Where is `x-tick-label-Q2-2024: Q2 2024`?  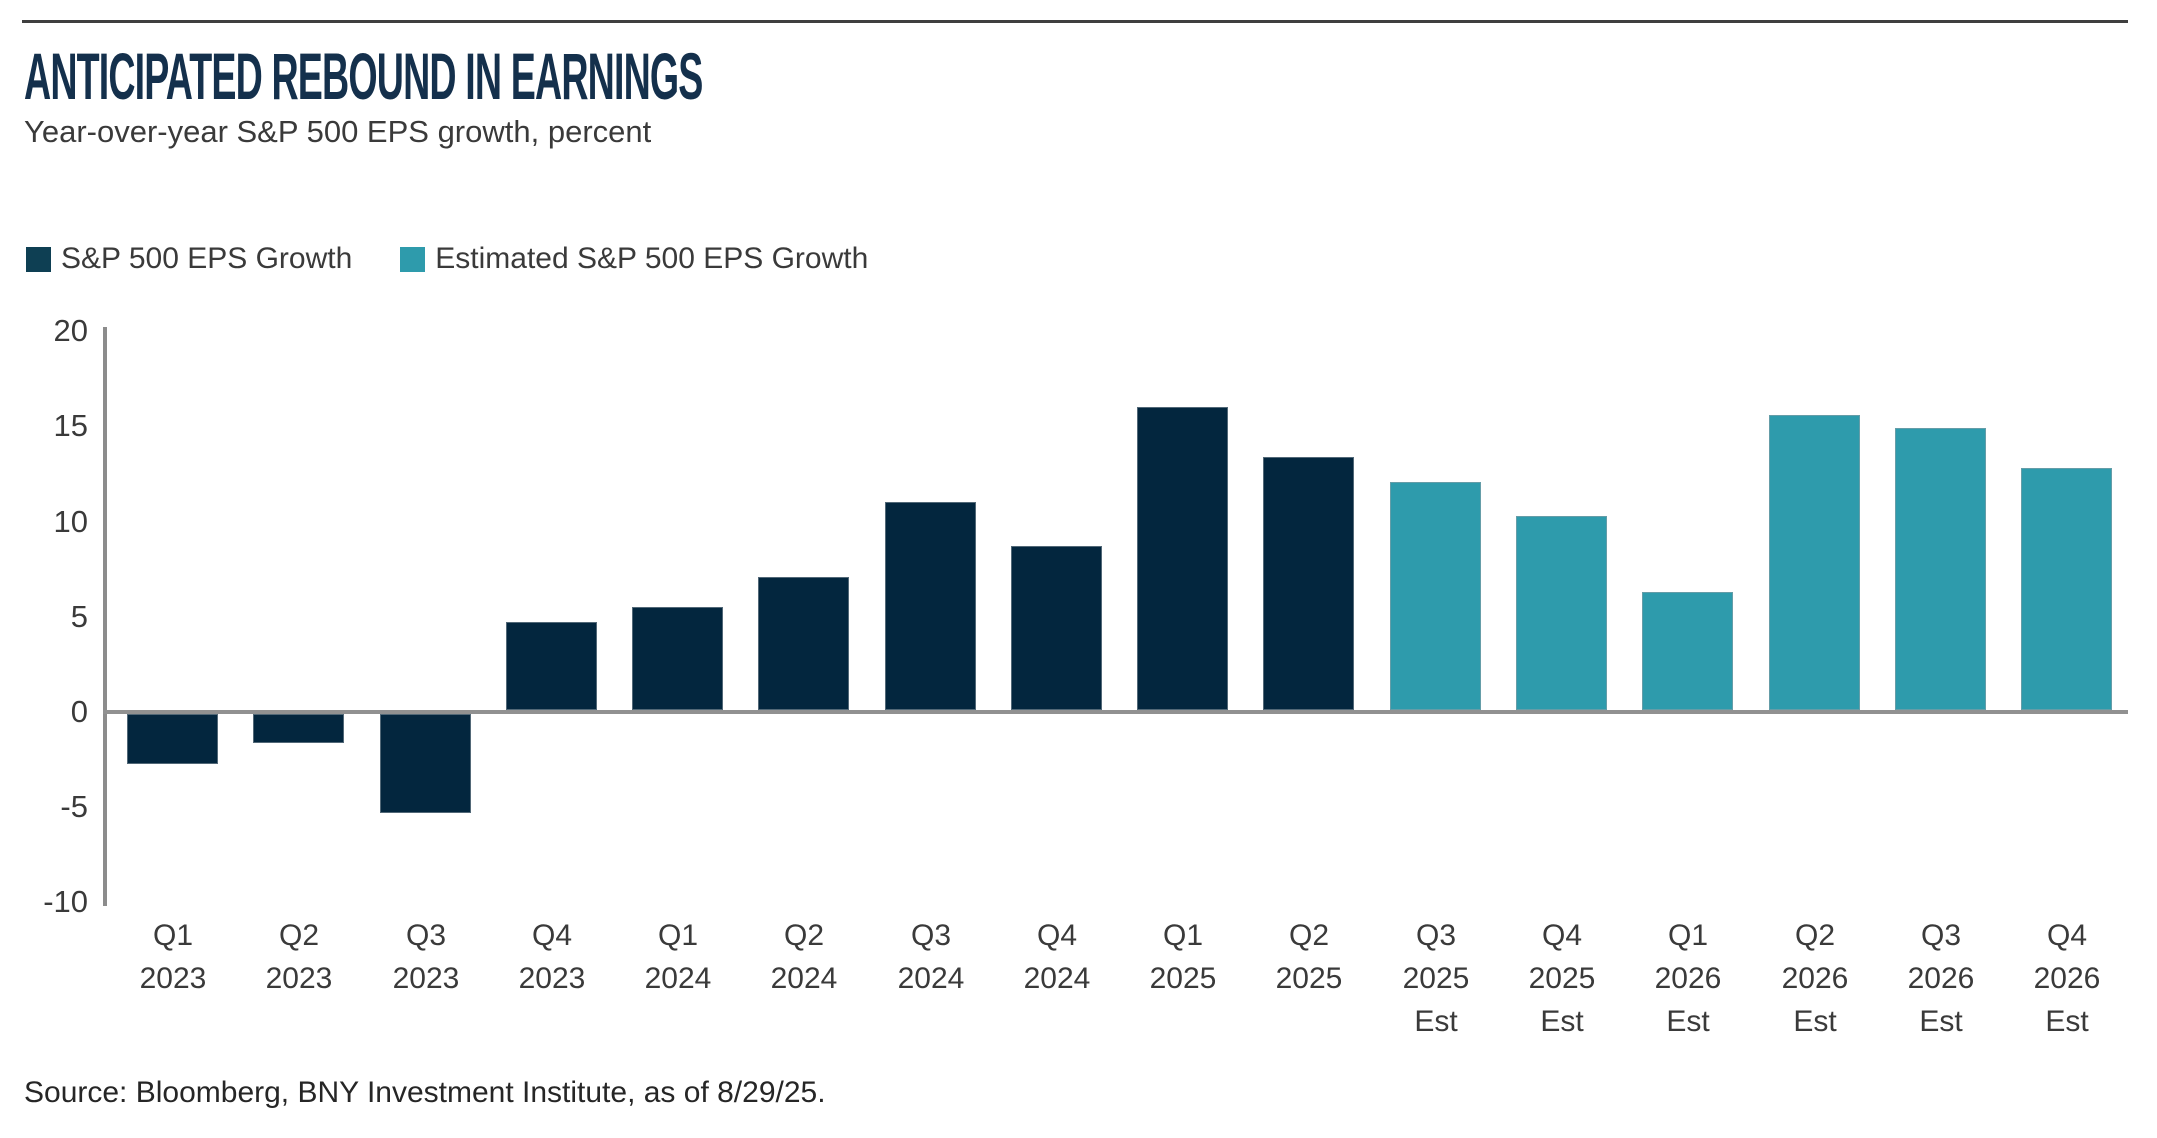 x-tick-label-Q2-2024: Q2 2024 is located at coordinates (804, 957).